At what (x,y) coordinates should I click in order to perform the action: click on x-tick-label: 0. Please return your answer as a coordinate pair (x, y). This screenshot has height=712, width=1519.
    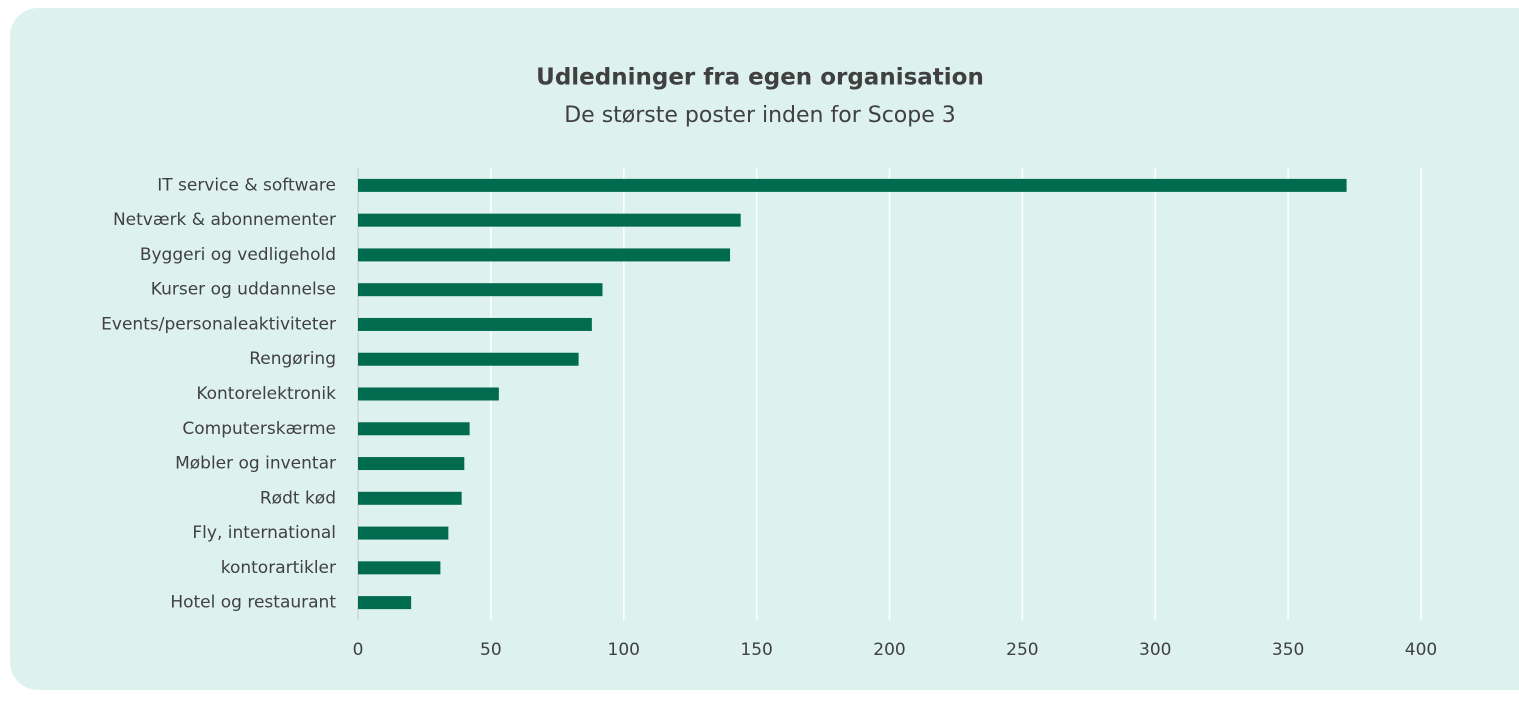
    Looking at the image, I should click on (358, 650).